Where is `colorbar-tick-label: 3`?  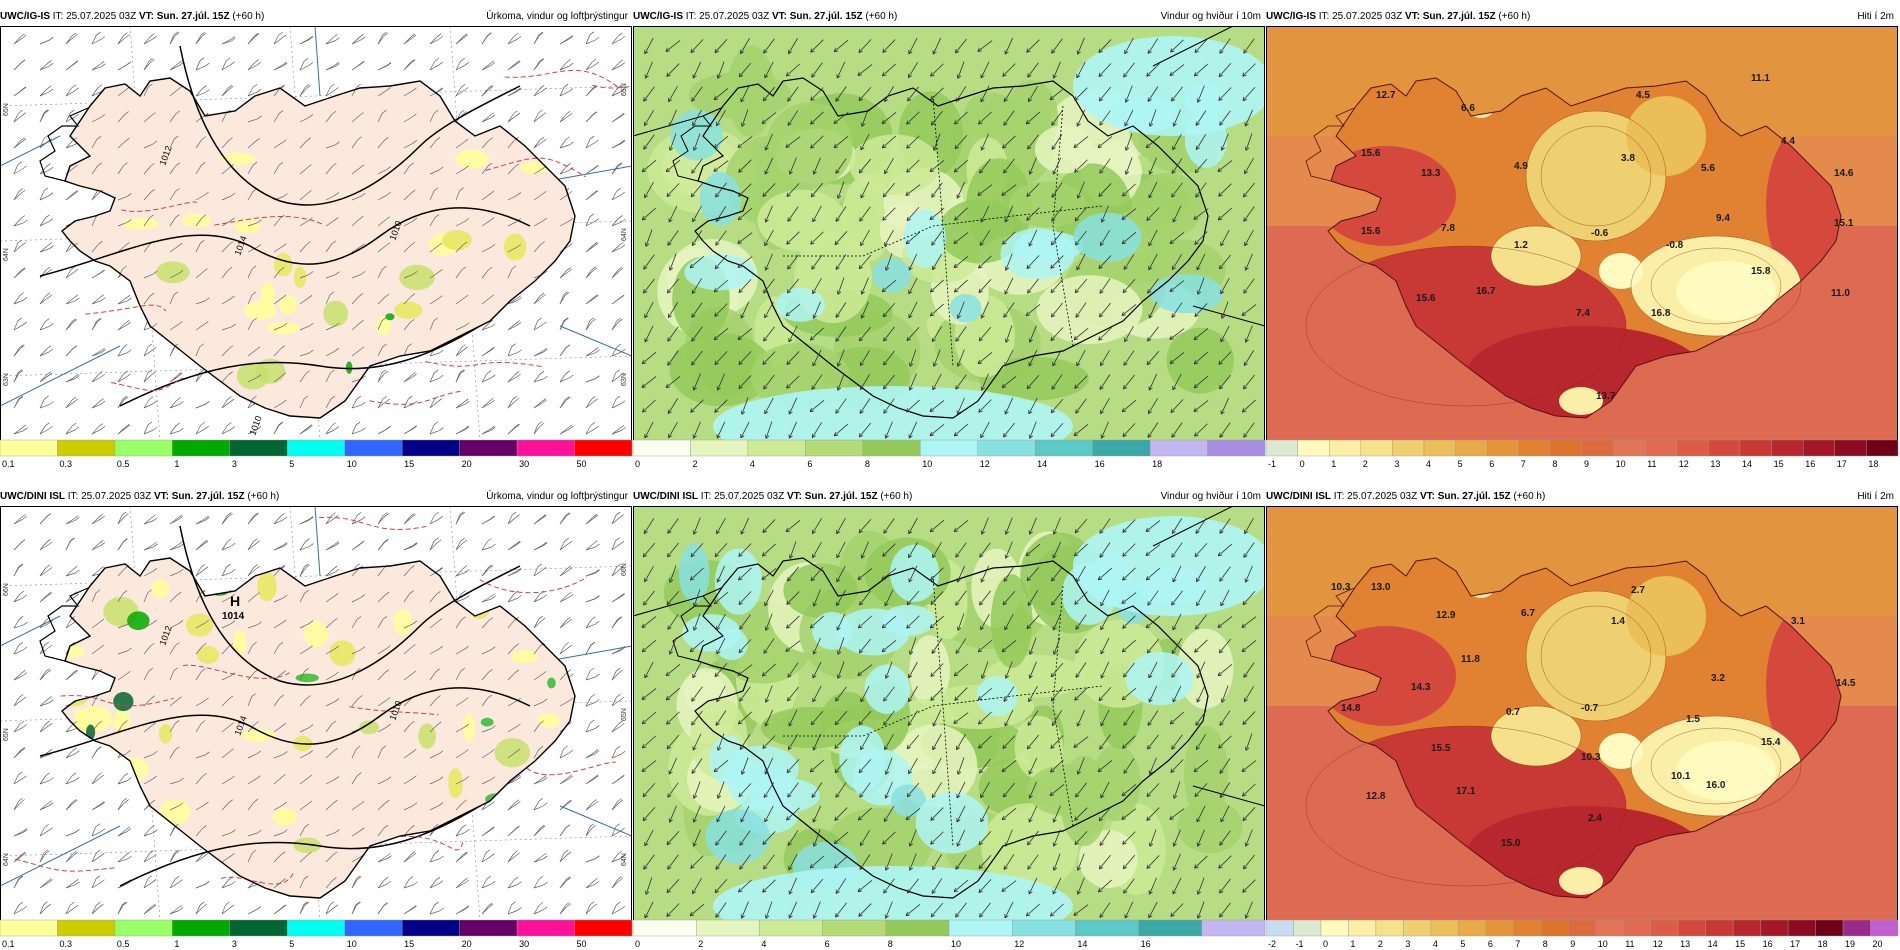
colorbar-tick-label: 3 is located at coordinates (234, 464).